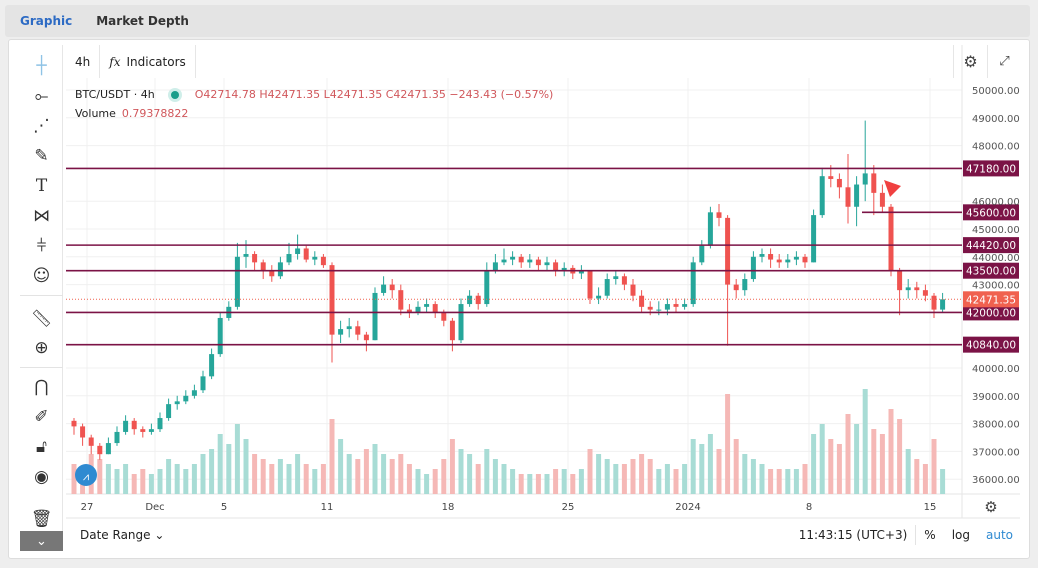  Describe the element at coordinates (46, 21) in the screenshot. I see `tab-graphic: Graphic` at that location.